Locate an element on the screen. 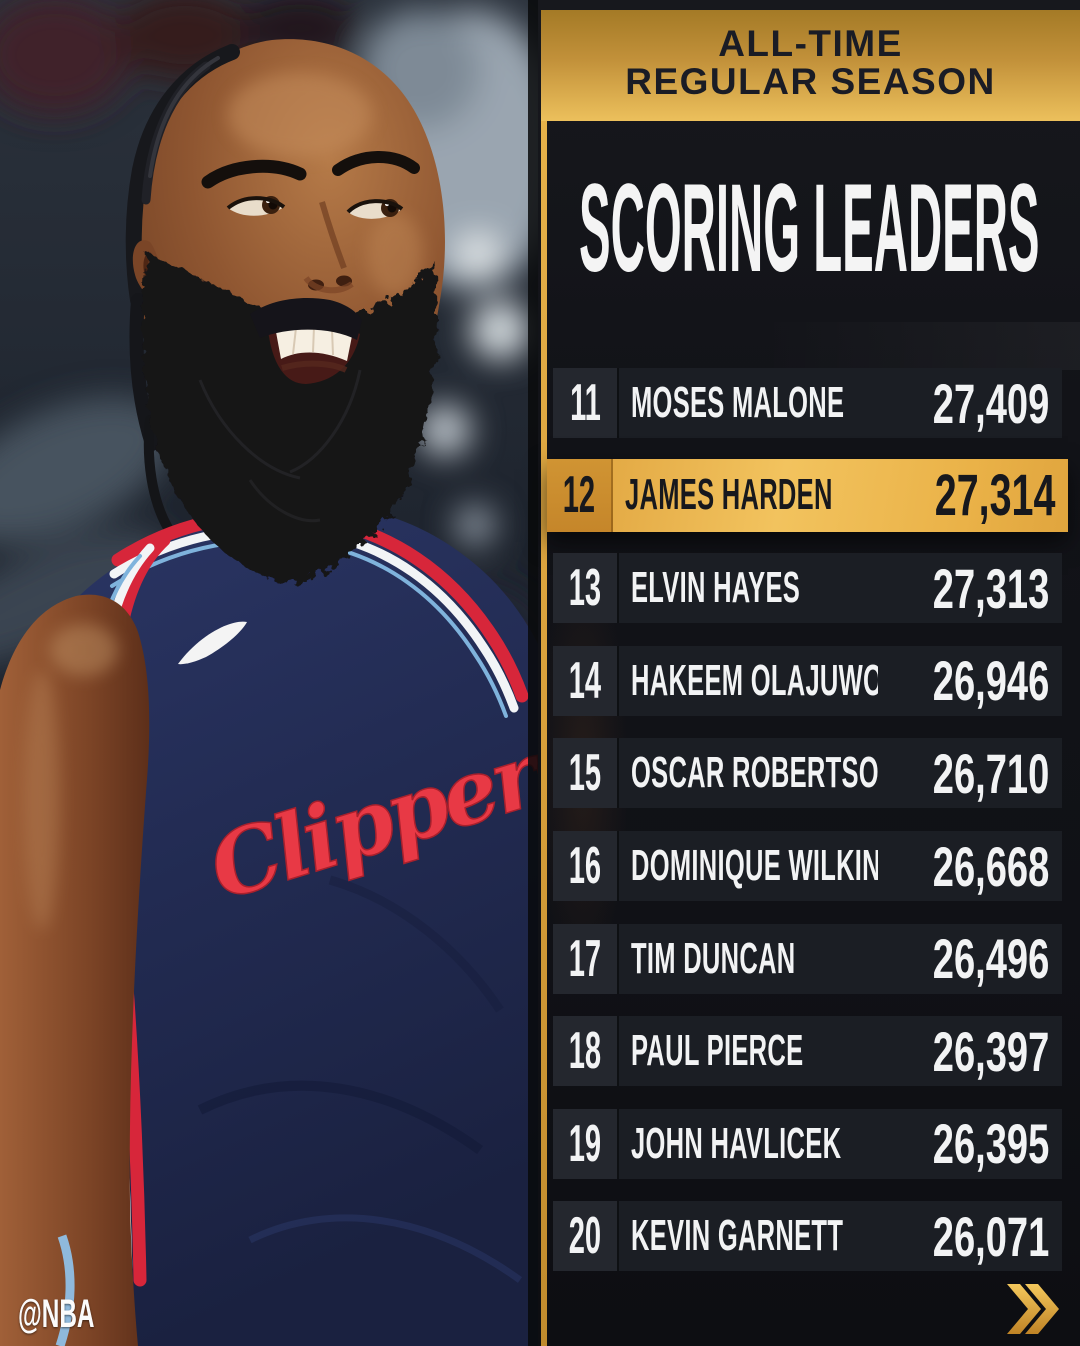  player-name-cell: ELVIN HAYES is located at coordinates (748, 588).